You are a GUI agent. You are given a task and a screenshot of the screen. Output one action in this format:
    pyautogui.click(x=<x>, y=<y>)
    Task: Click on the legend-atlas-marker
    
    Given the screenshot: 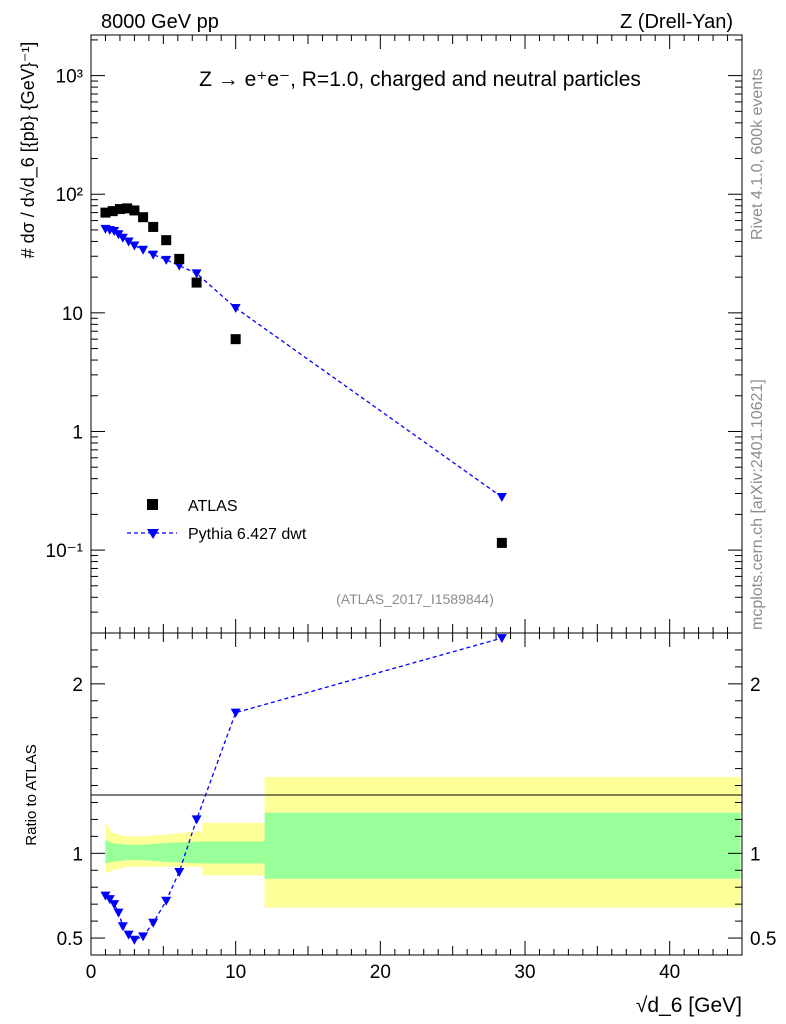 What is the action you would take?
    pyautogui.click(x=152, y=504)
    